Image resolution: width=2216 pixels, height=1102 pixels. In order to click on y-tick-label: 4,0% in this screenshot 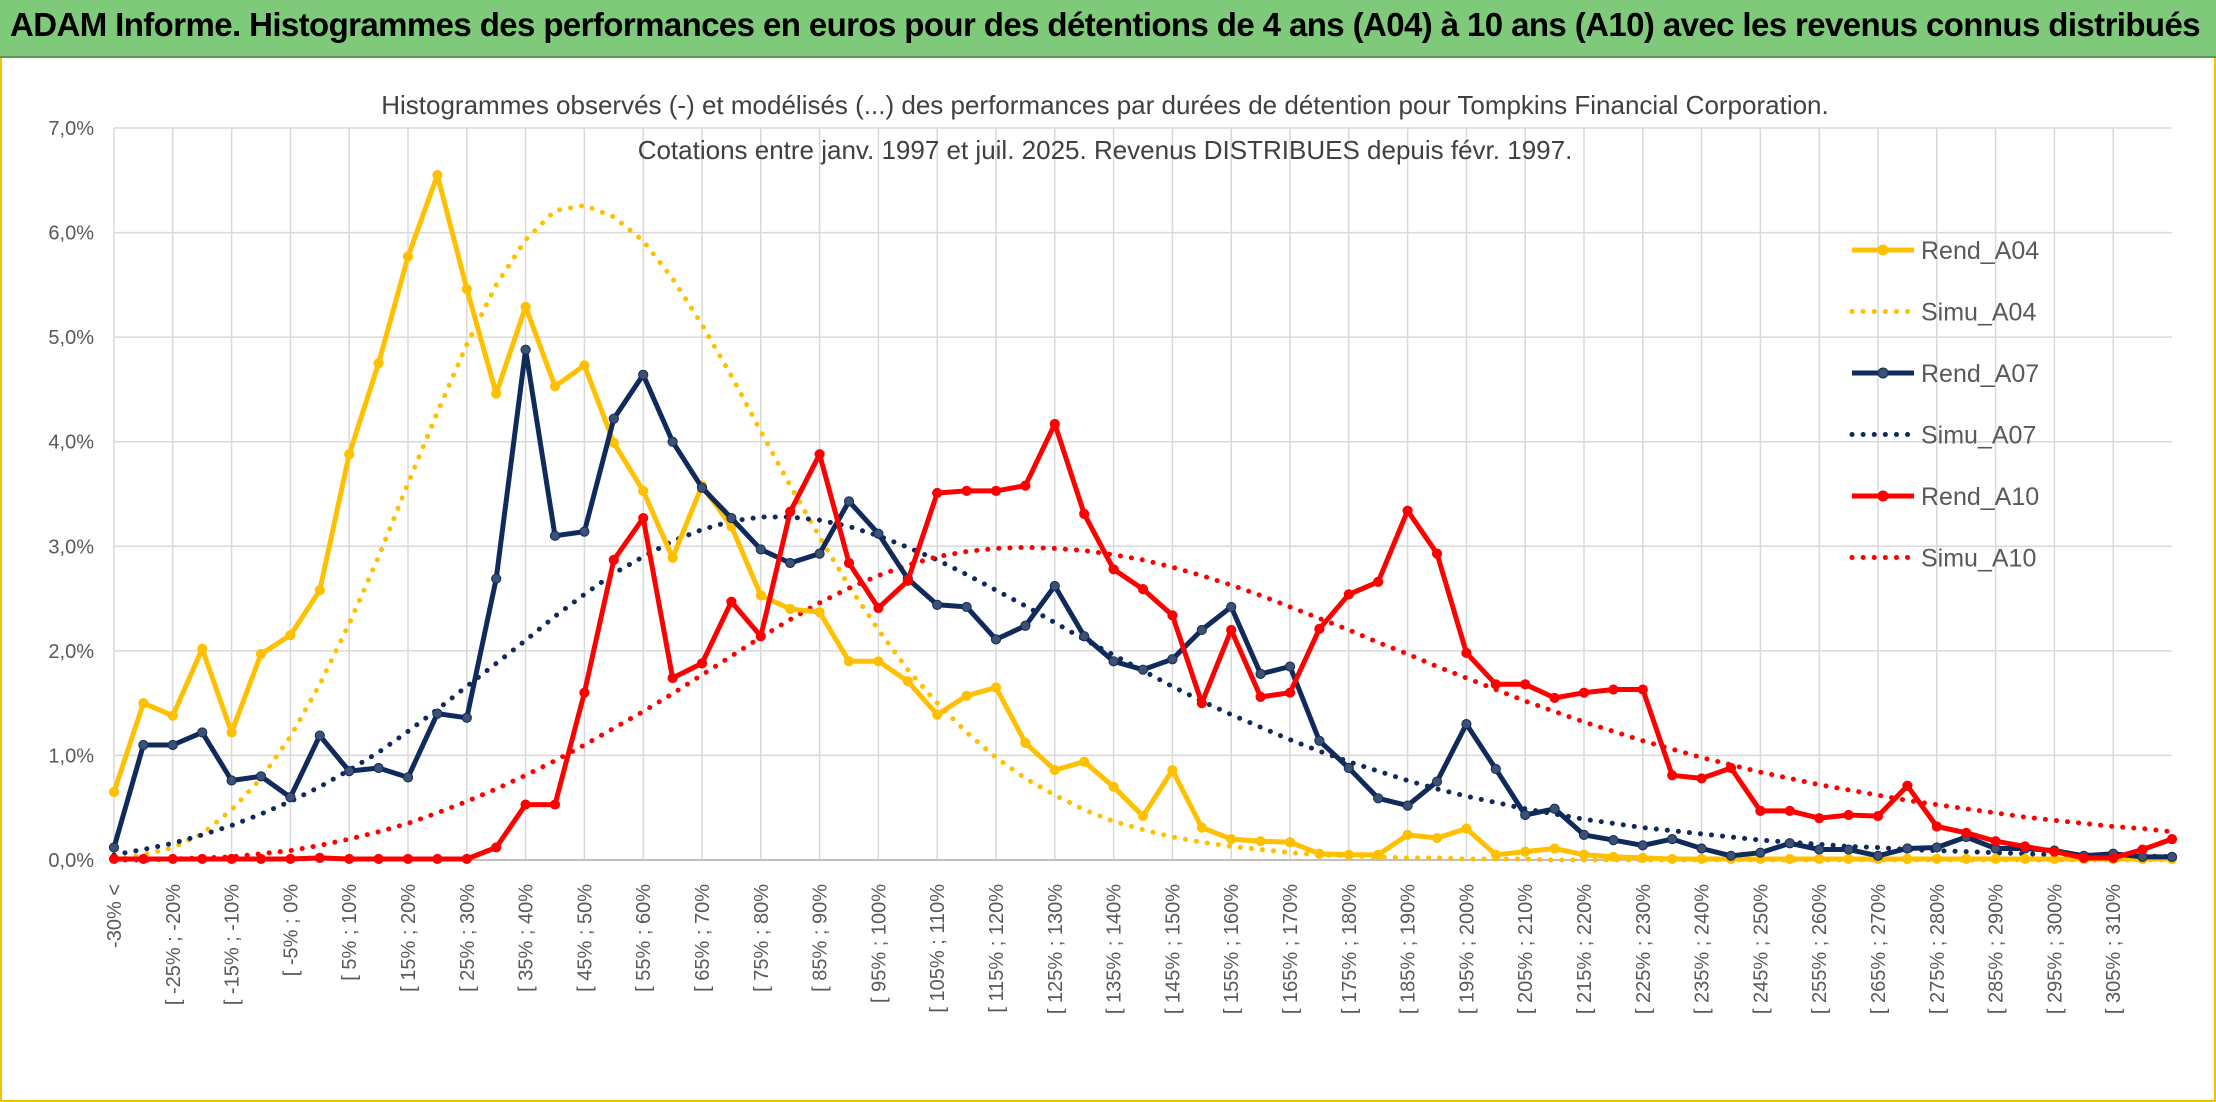, I will do `click(71, 443)`.